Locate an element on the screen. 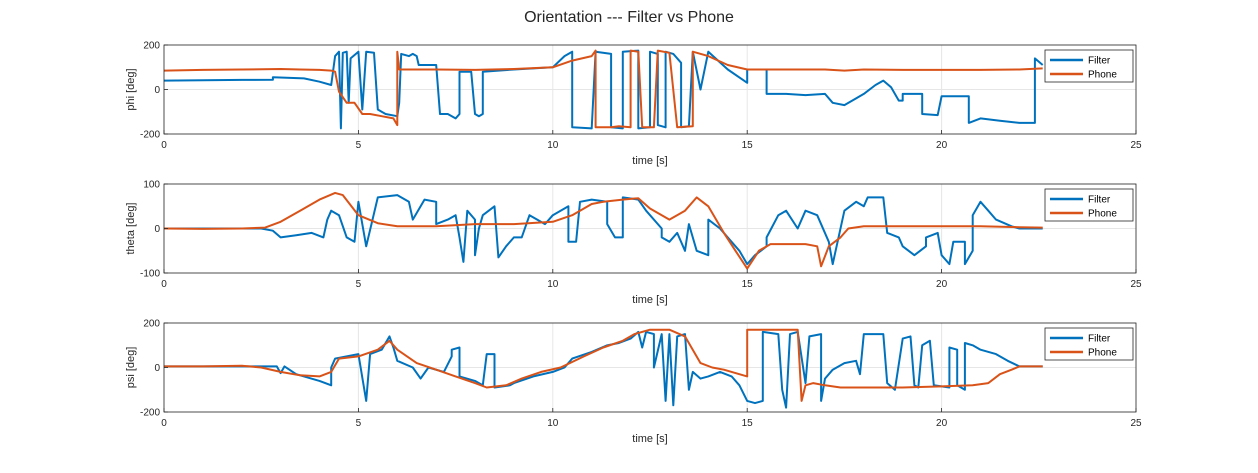  y-tick-label: 100 is located at coordinates (151, 185).